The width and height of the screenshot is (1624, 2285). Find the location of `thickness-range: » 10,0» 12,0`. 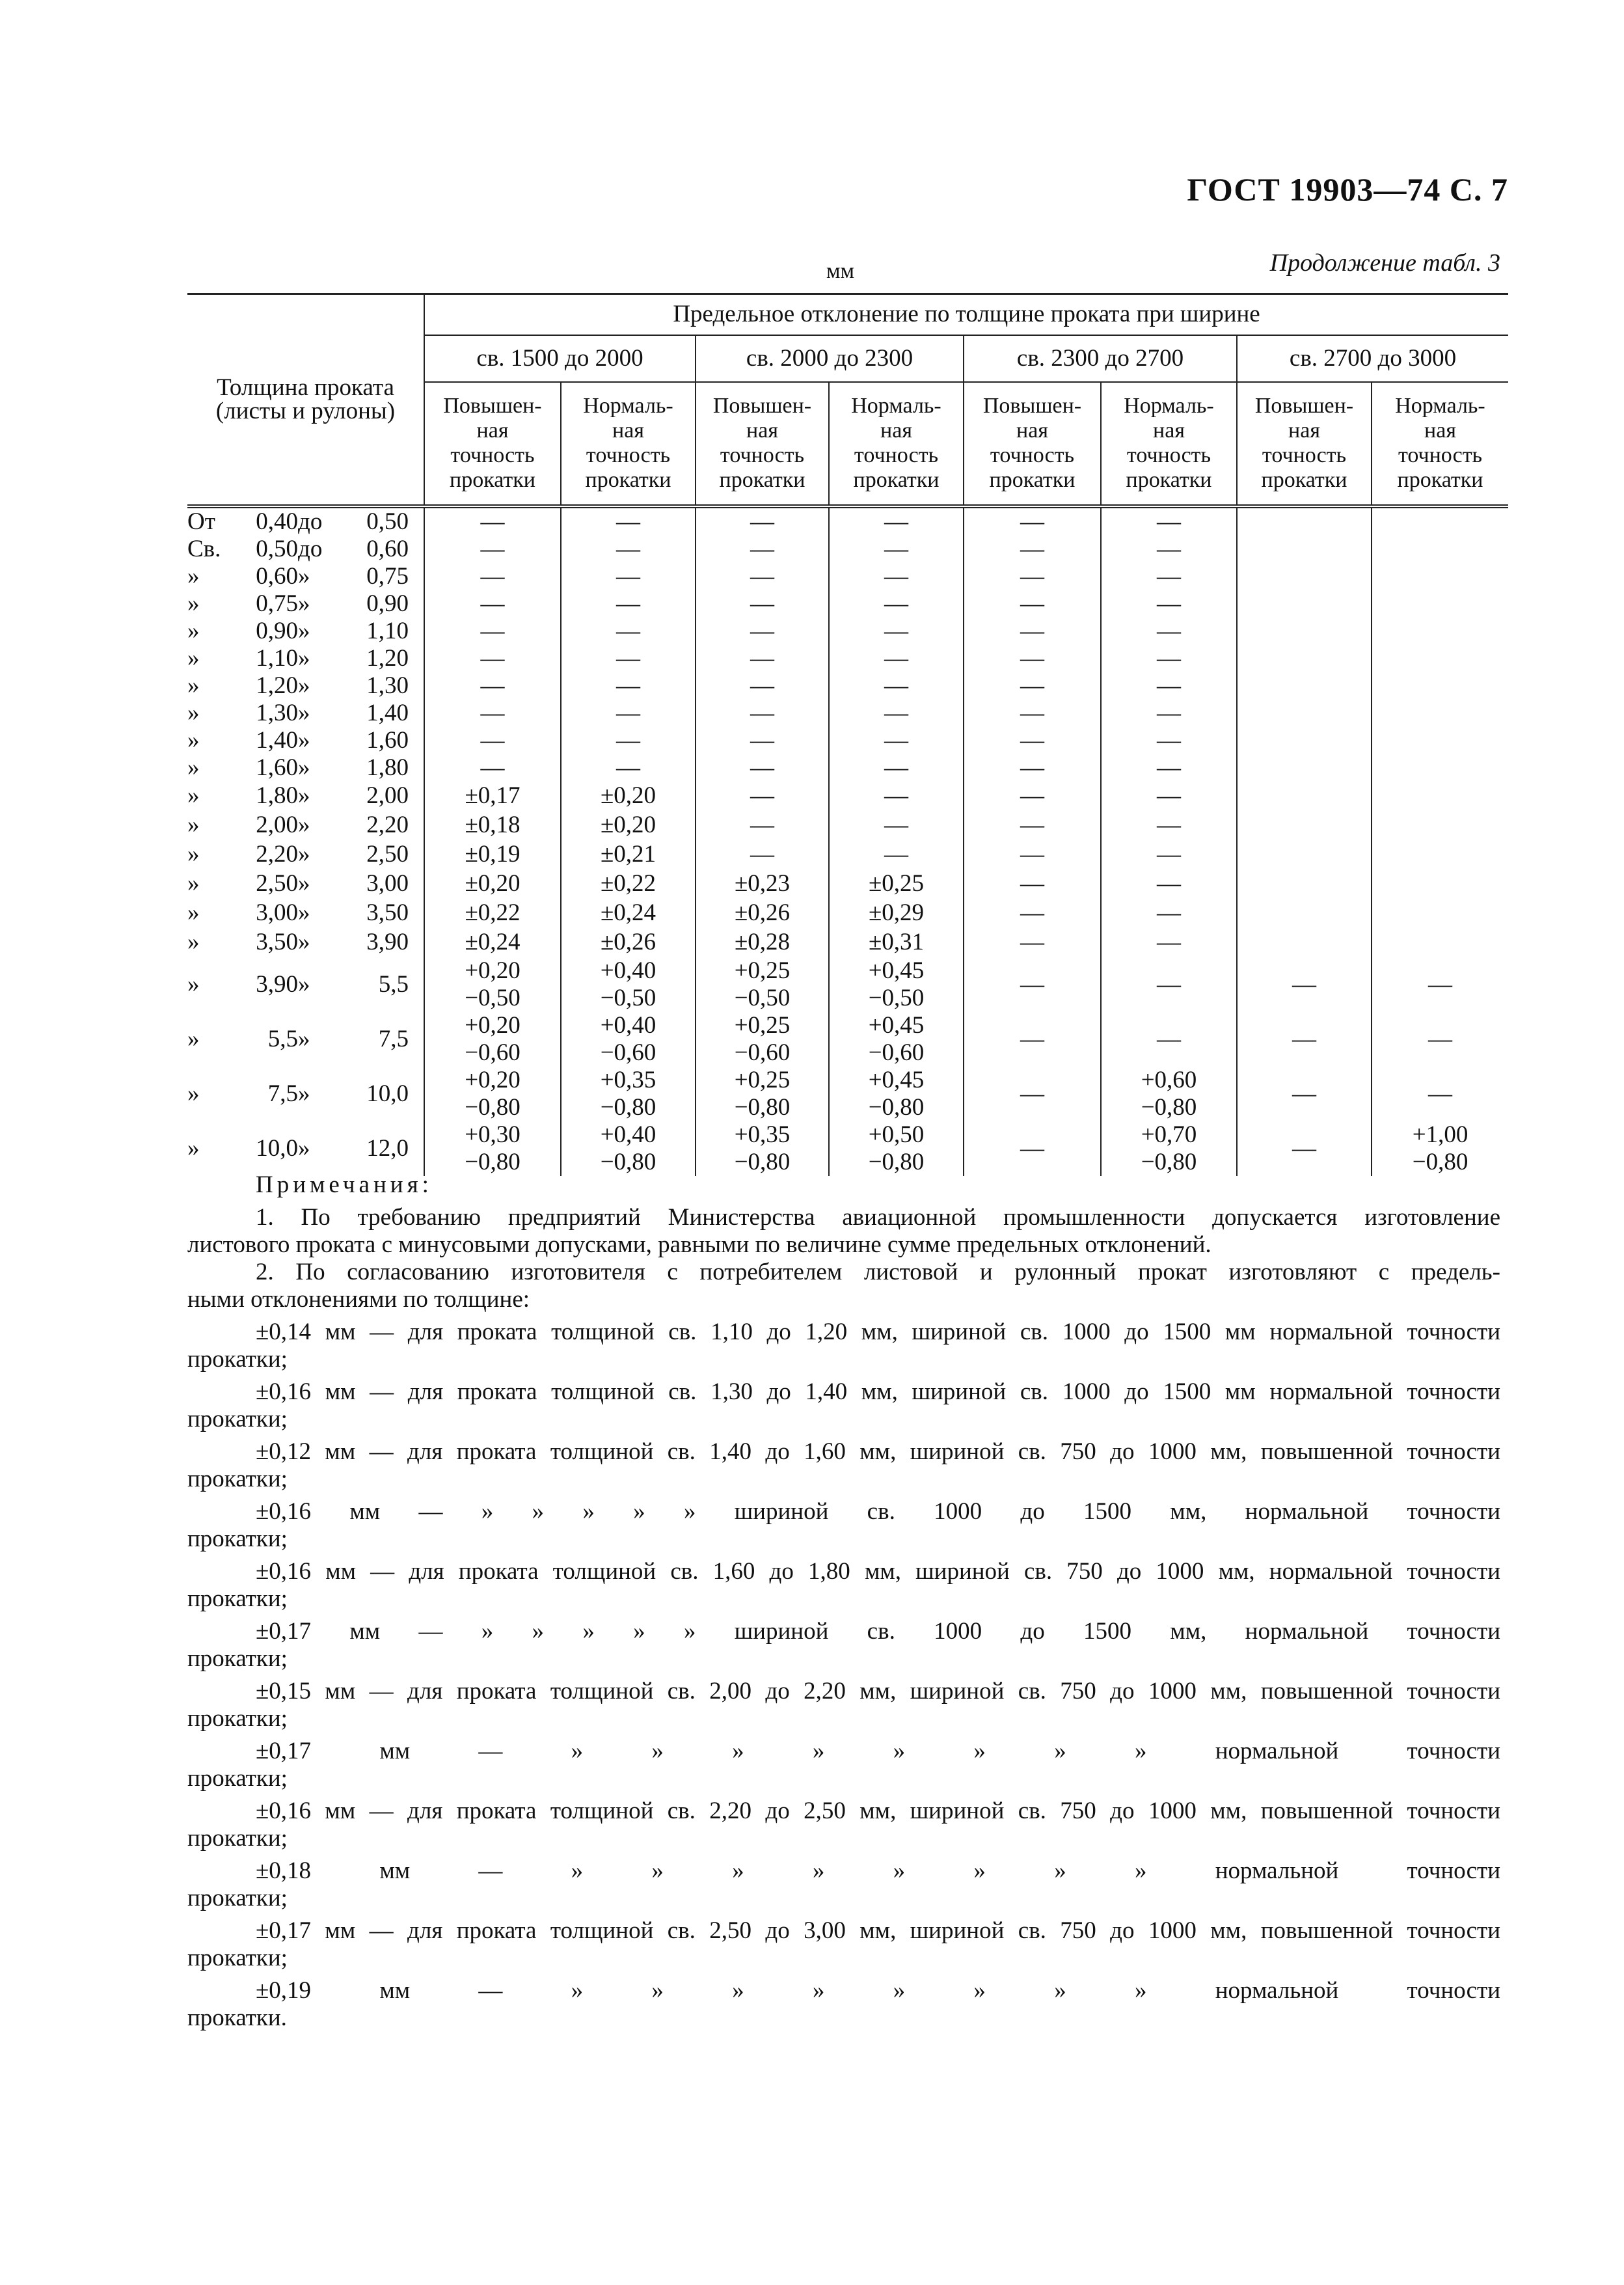

thickness-range: » 10,0» 12,0 is located at coordinates (305, 1148).